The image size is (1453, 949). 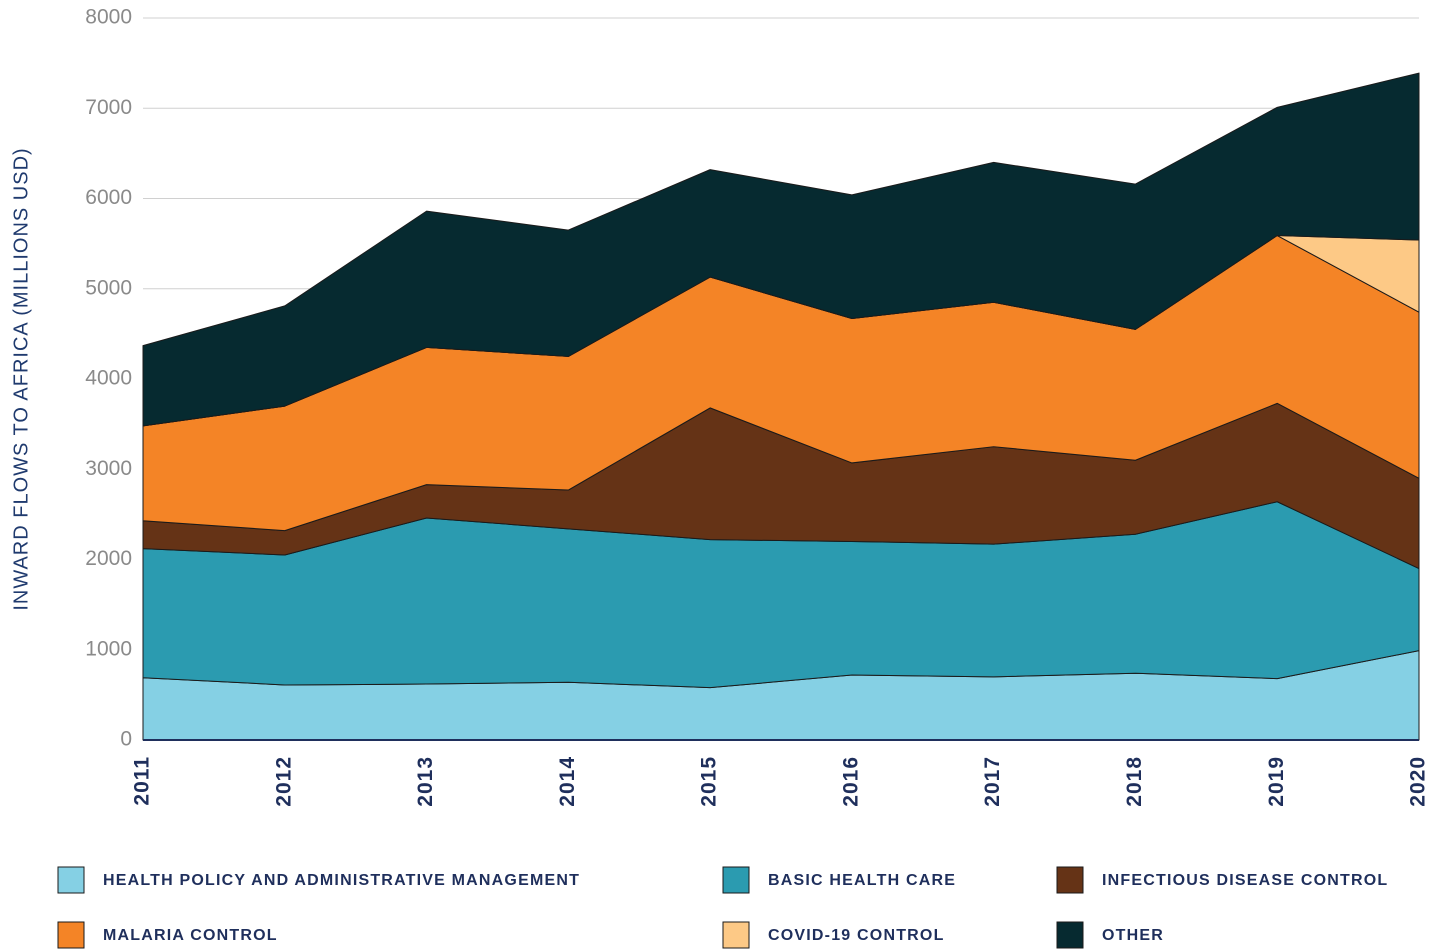 I want to click on y-tick-label: 3000, so click(x=108, y=468).